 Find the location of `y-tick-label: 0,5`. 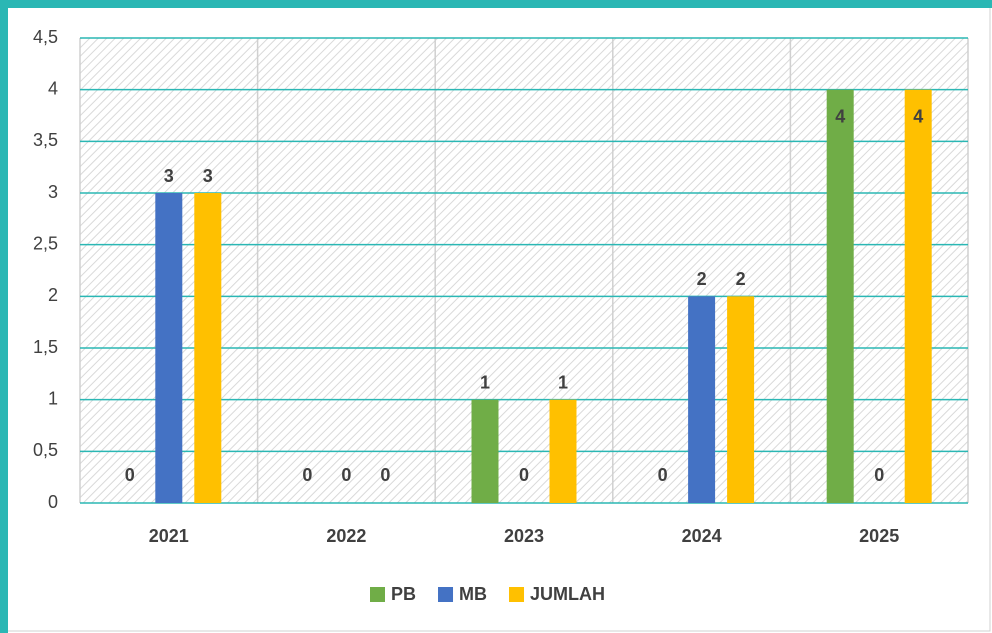

y-tick-label: 0,5 is located at coordinates (45, 450).